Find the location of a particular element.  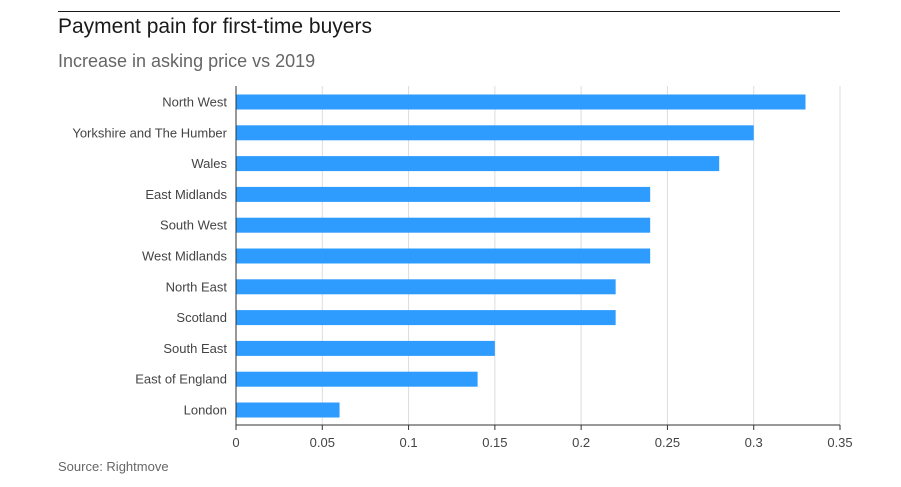

x-tick-label: 0.15 is located at coordinates (494, 442).